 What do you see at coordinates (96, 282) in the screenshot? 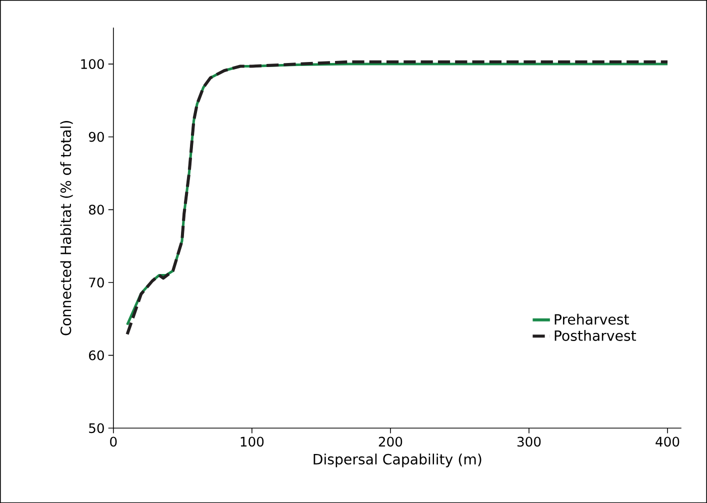
I see `y-tick-label: 70` at bounding box center [96, 282].